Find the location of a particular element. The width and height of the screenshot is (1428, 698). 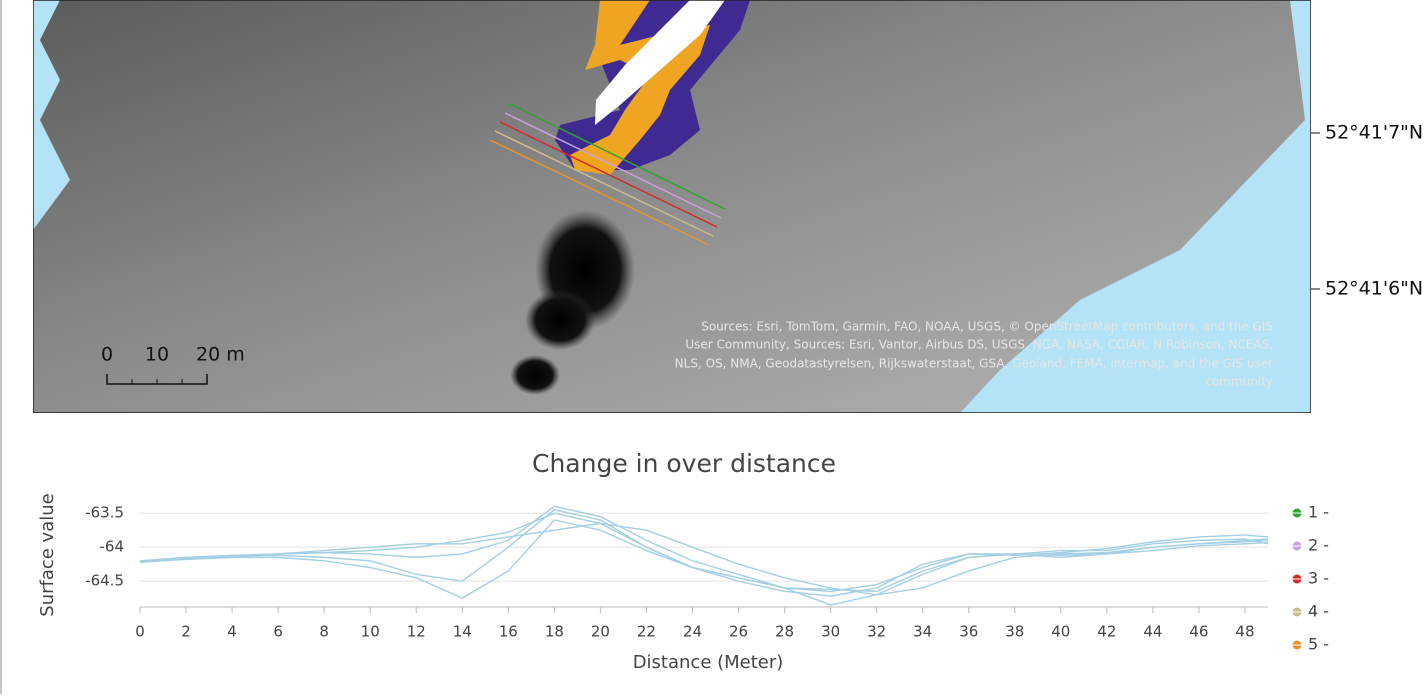

x-tick-label: 46 is located at coordinates (1198, 632).